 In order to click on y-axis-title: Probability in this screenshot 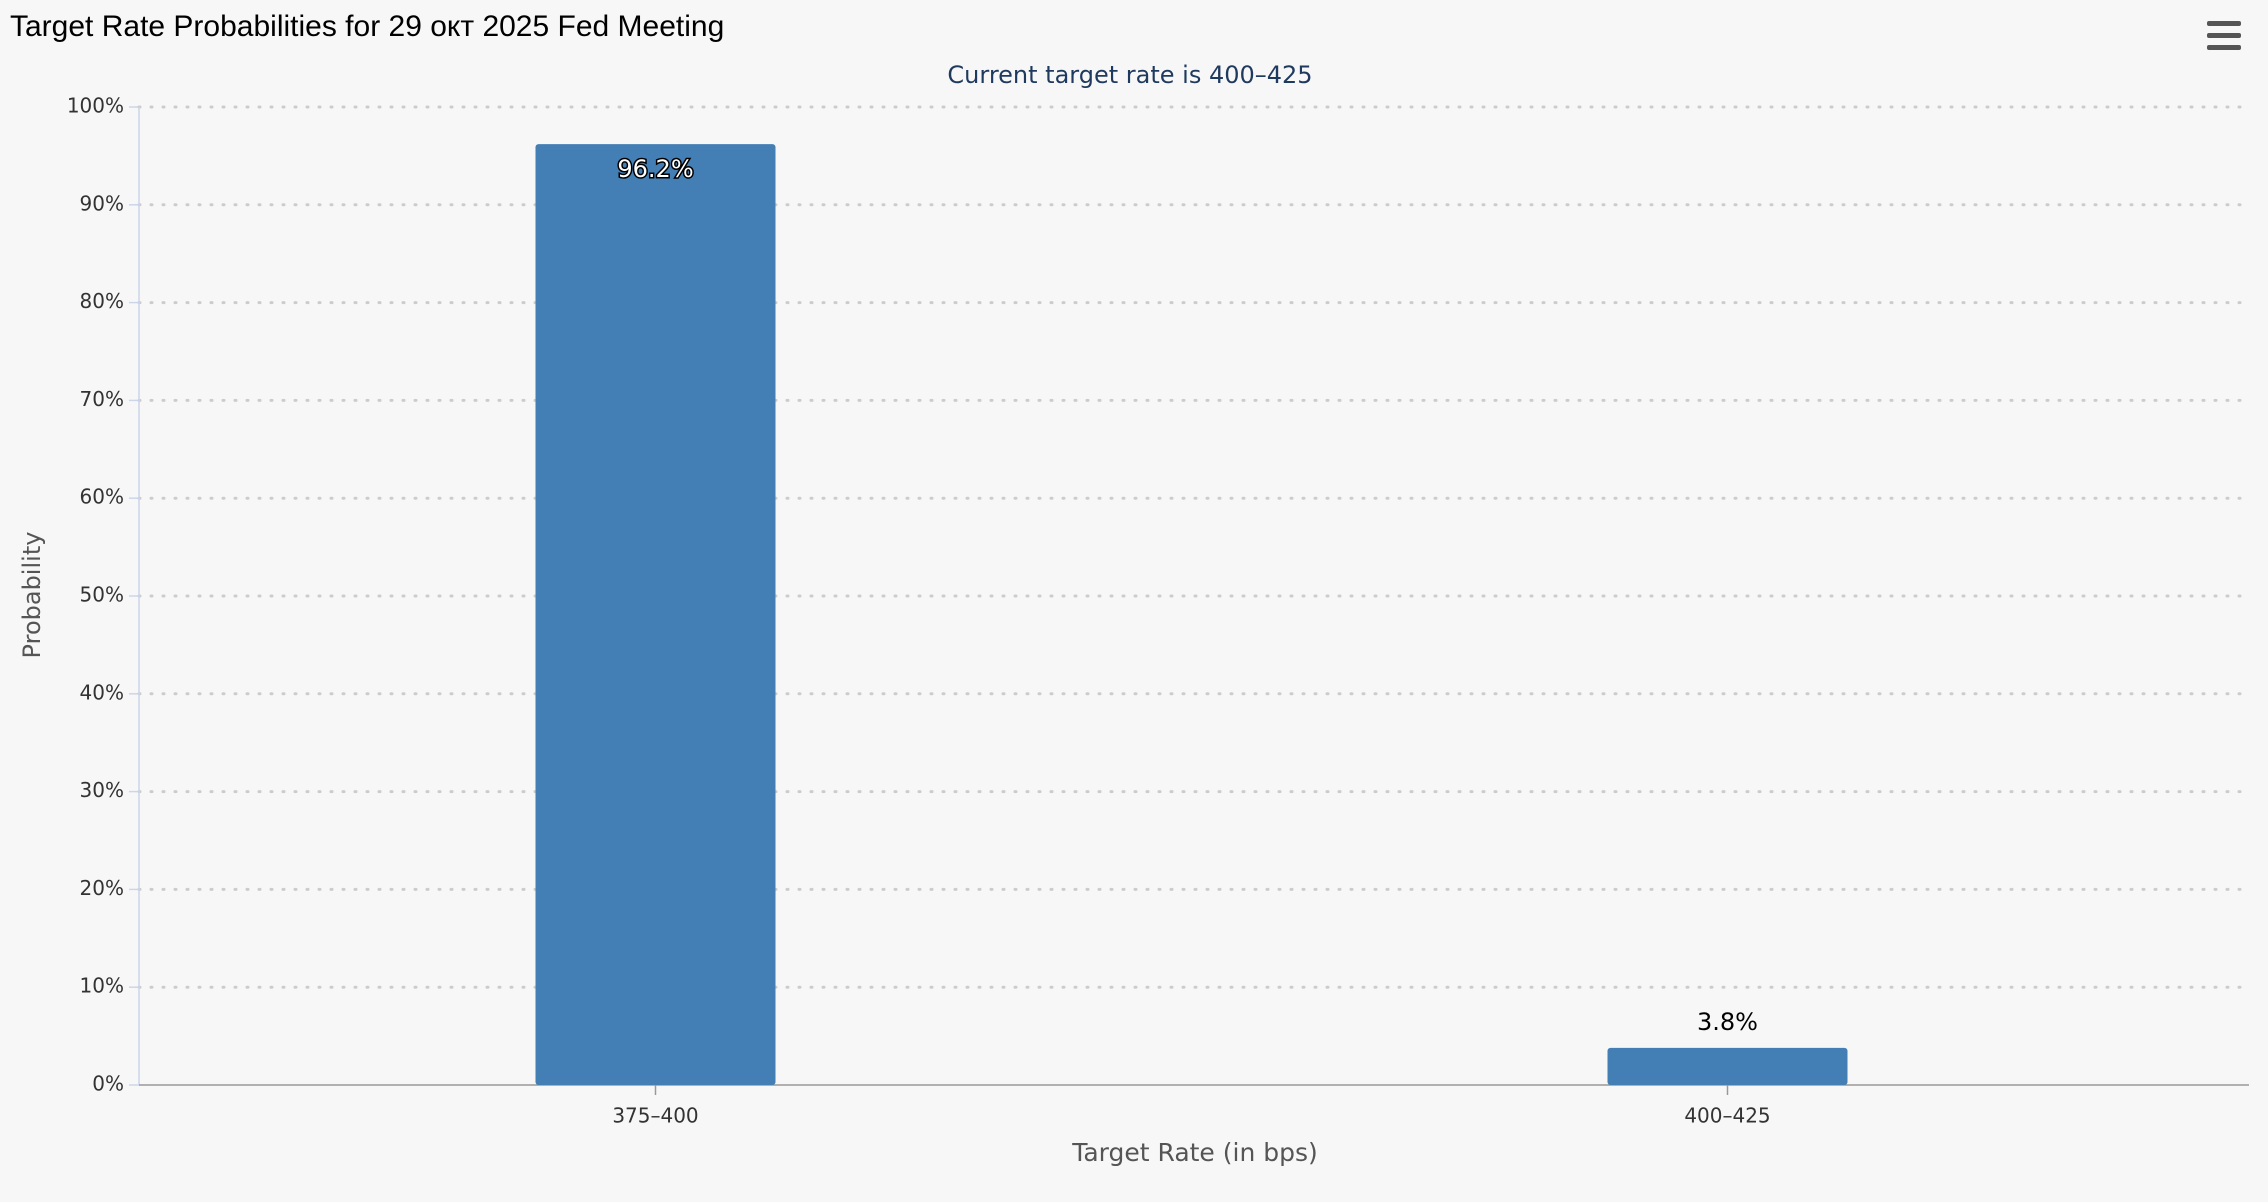, I will do `click(32, 595)`.